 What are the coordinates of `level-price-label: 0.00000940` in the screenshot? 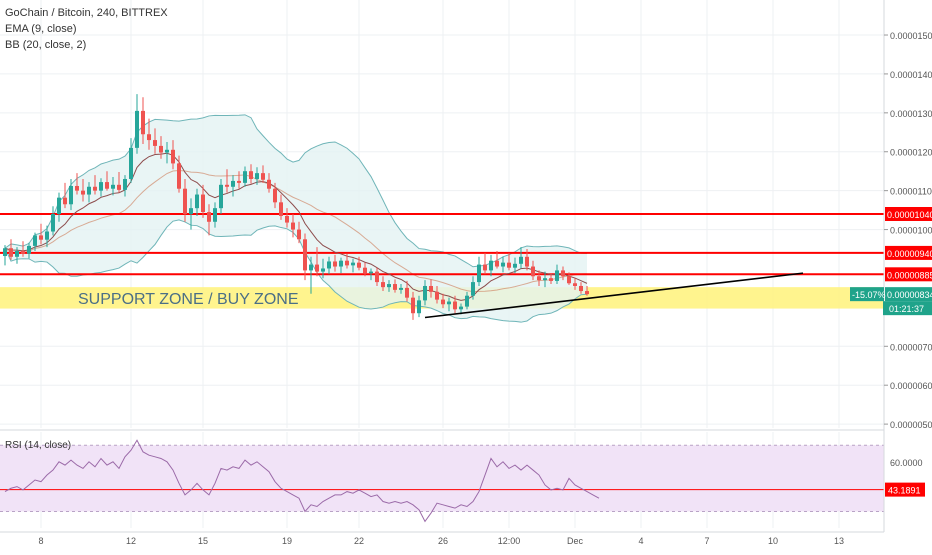 It's located at (909, 254).